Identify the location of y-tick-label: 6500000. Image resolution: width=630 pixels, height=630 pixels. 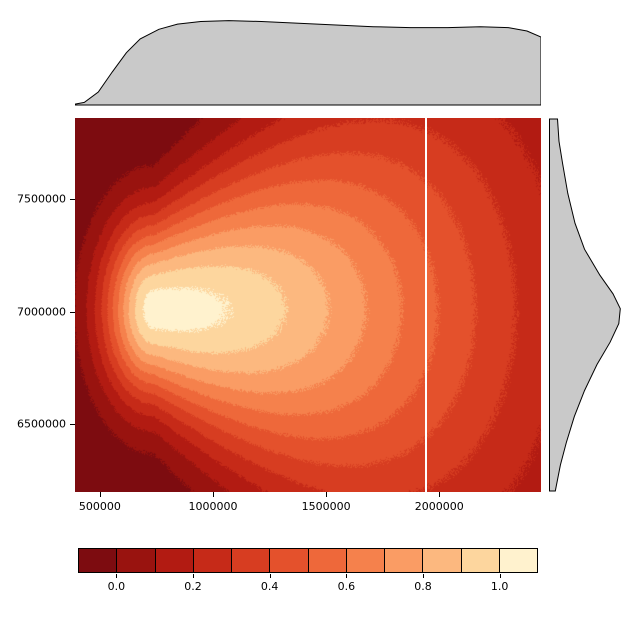
(41, 424).